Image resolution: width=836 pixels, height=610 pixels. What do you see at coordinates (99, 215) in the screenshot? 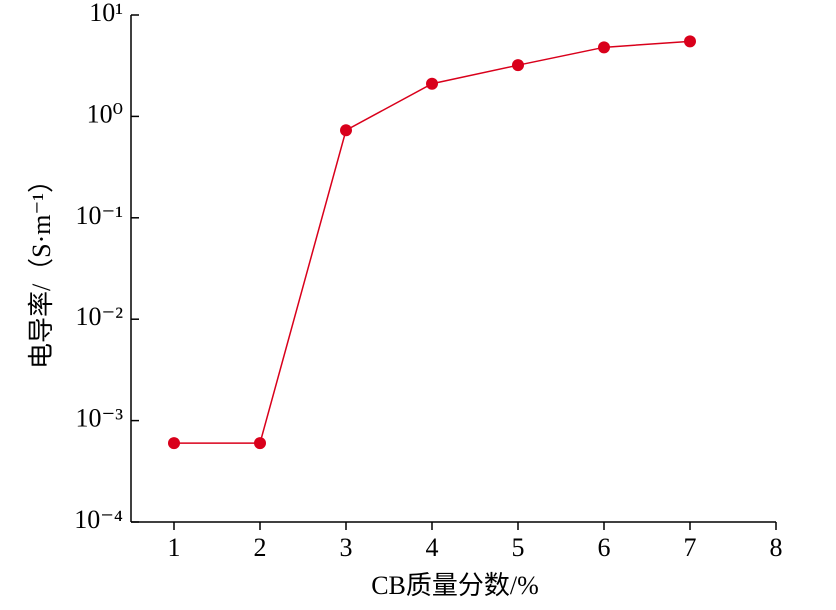
I see `y-tick-label: 10⁻¹` at bounding box center [99, 215].